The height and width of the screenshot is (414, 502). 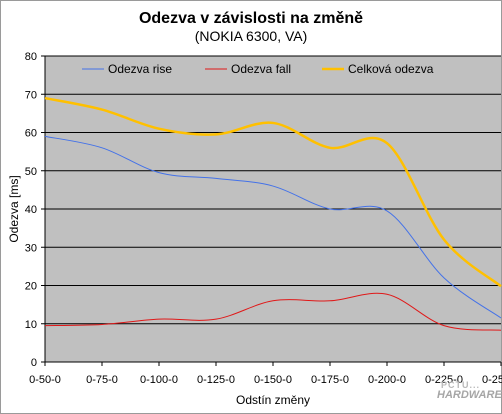 What do you see at coordinates (251, 36) in the screenshot?
I see `chart-subtitle: (NOKIA 6300, VA)` at bounding box center [251, 36].